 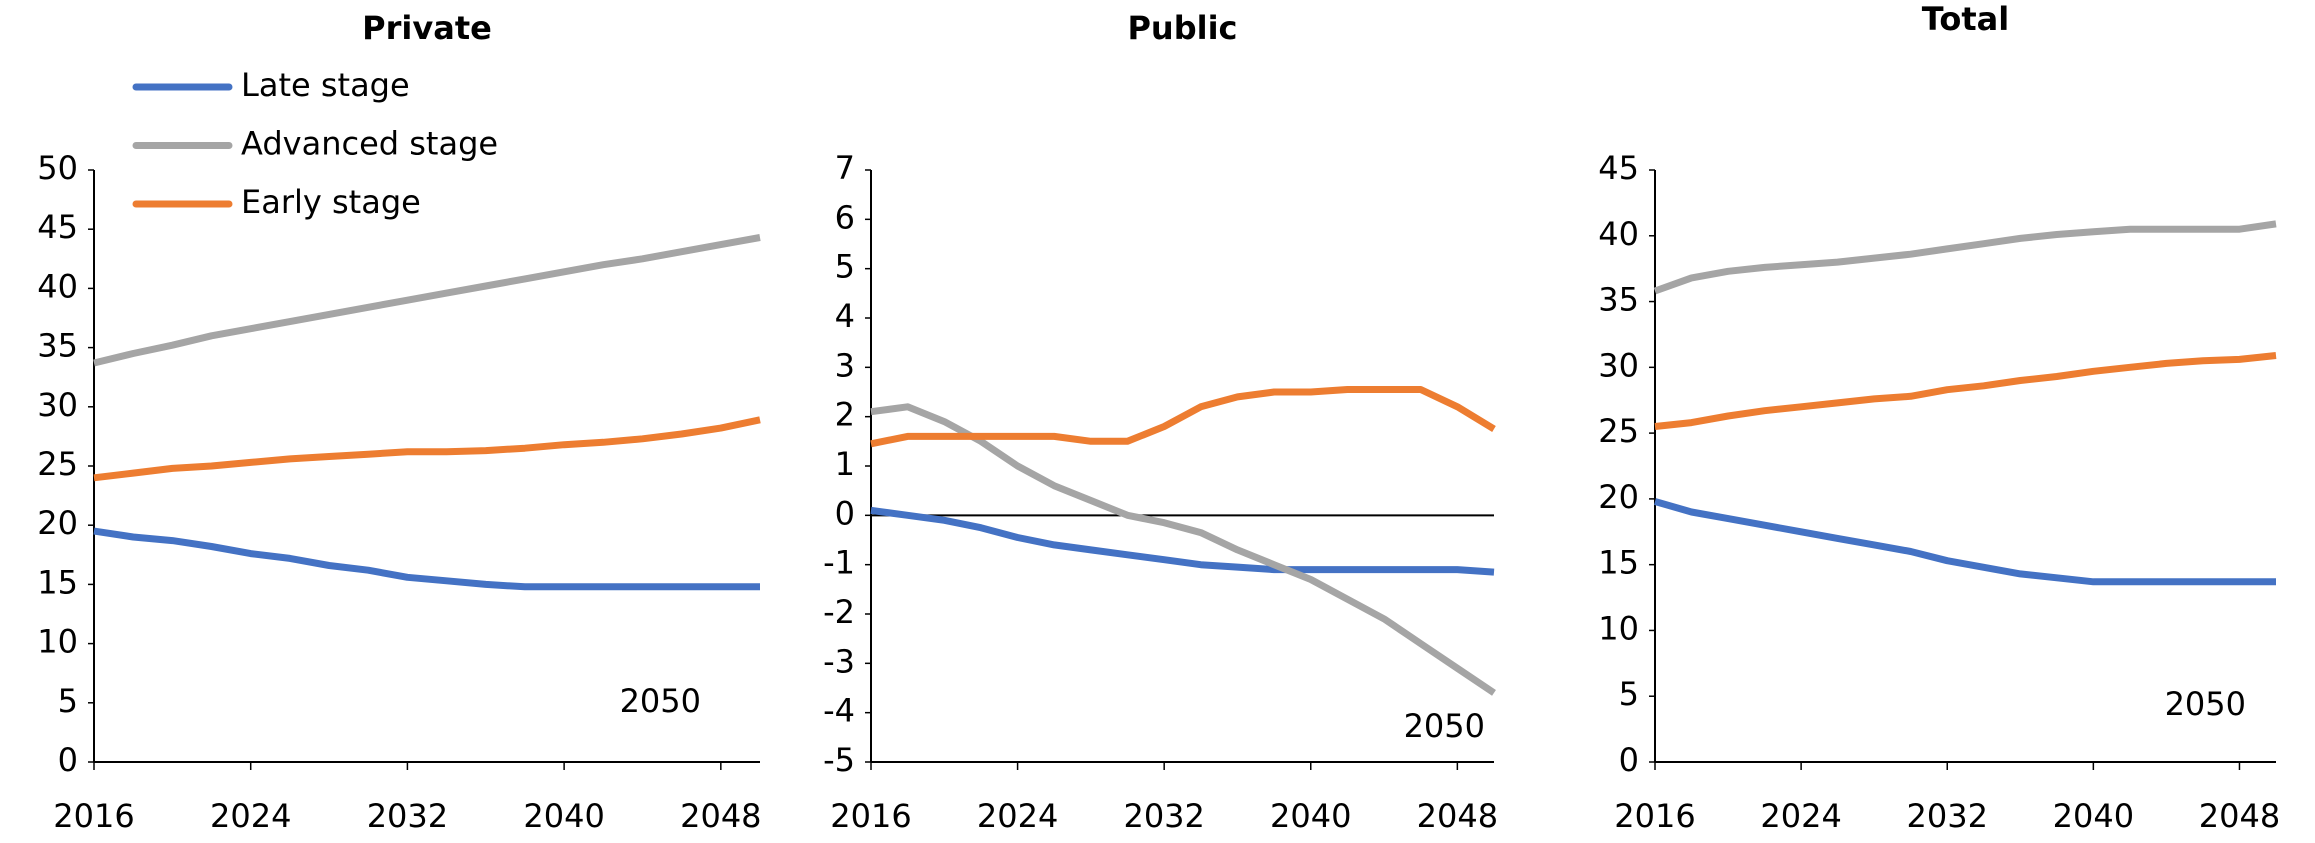 I want to click on chart-title: Total, so click(x=1965, y=19).